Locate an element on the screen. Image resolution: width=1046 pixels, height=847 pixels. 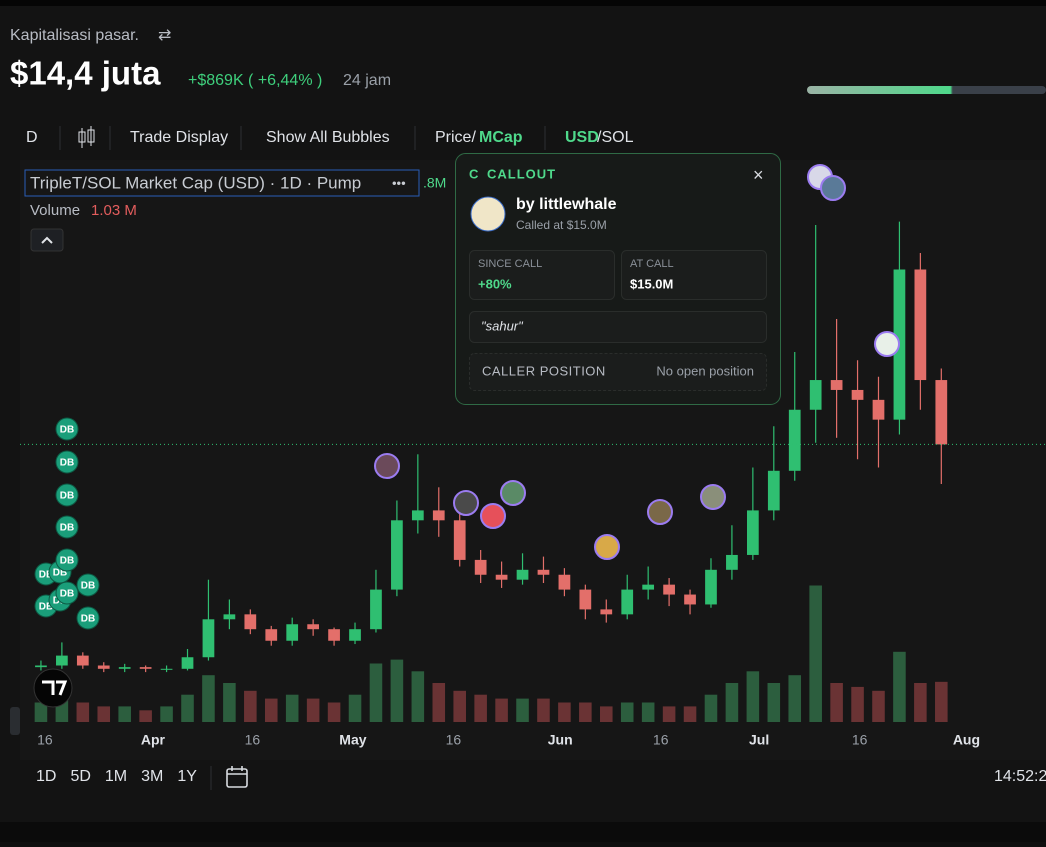
market-cap-value: $14,4 juta is located at coordinates (85, 73).